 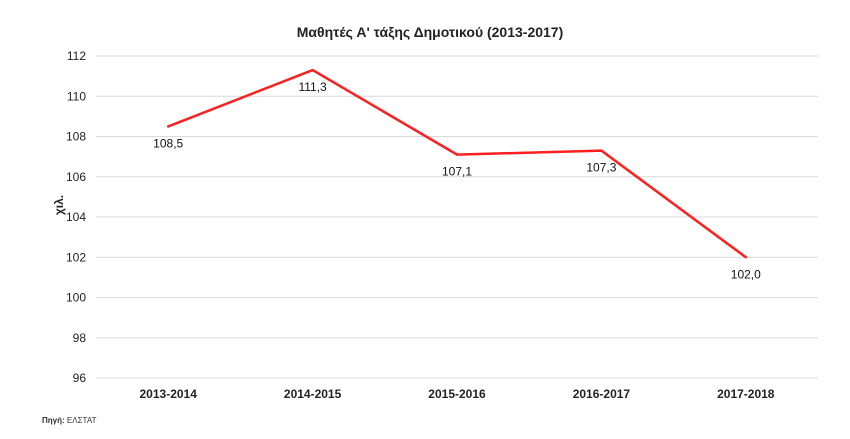 I want to click on x-tick-label: 2014-2015, so click(x=313, y=394).